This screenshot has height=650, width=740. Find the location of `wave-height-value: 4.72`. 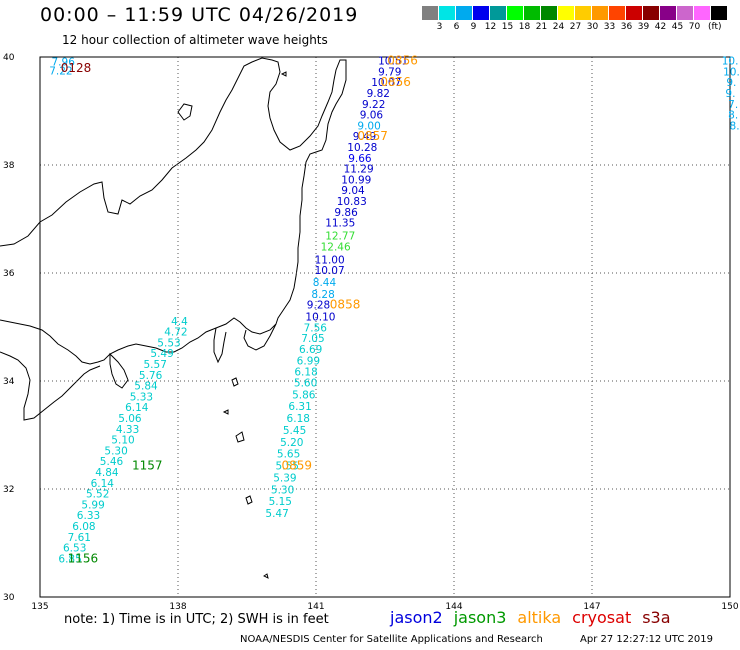

wave-height-value: 4.72 is located at coordinates (175, 333).